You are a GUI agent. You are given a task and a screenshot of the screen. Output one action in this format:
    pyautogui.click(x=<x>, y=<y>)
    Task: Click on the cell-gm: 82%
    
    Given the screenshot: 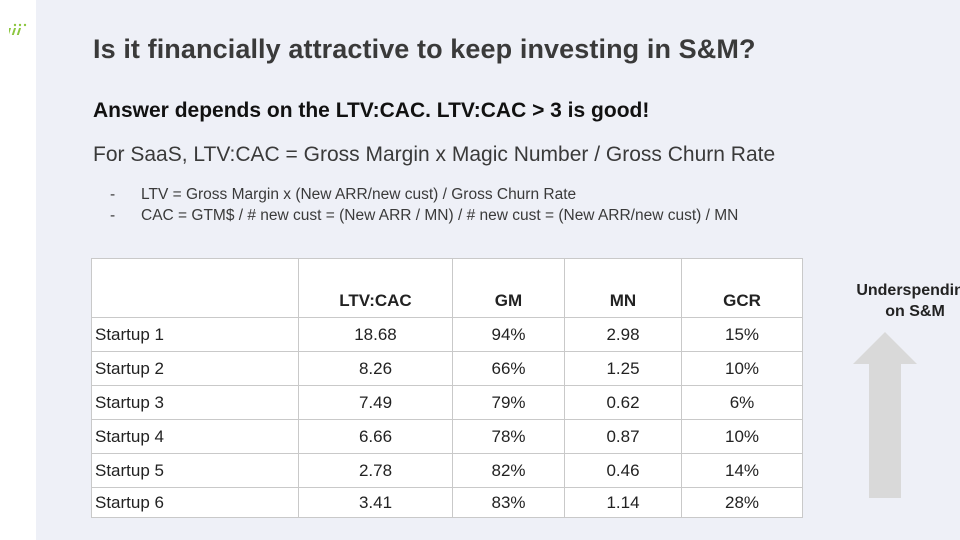 What is the action you would take?
    pyautogui.click(x=508, y=470)
    